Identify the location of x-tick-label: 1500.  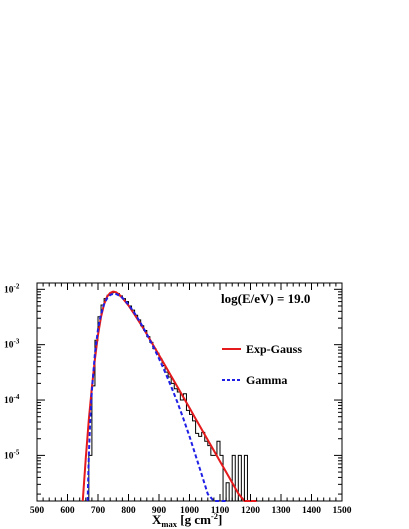
(342, 511).